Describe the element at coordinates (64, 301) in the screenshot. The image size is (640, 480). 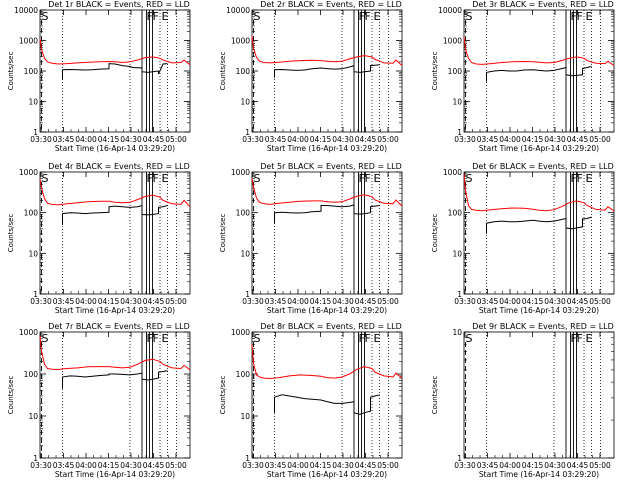
I see `x-tick-label: 03:45` at that location.